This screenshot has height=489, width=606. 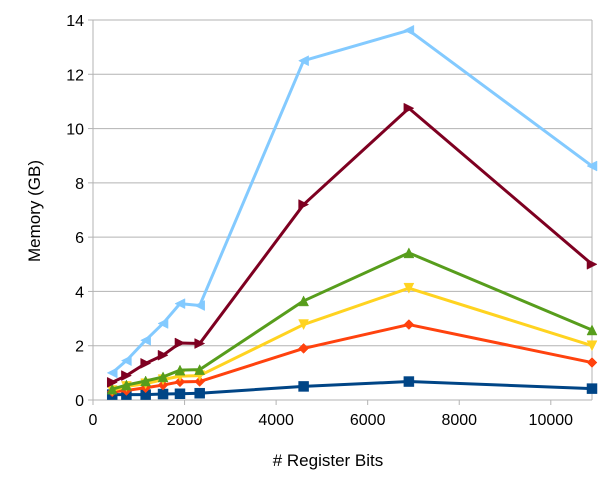 I want to click on y-tick-label: 8, so click(x=79, y=184).